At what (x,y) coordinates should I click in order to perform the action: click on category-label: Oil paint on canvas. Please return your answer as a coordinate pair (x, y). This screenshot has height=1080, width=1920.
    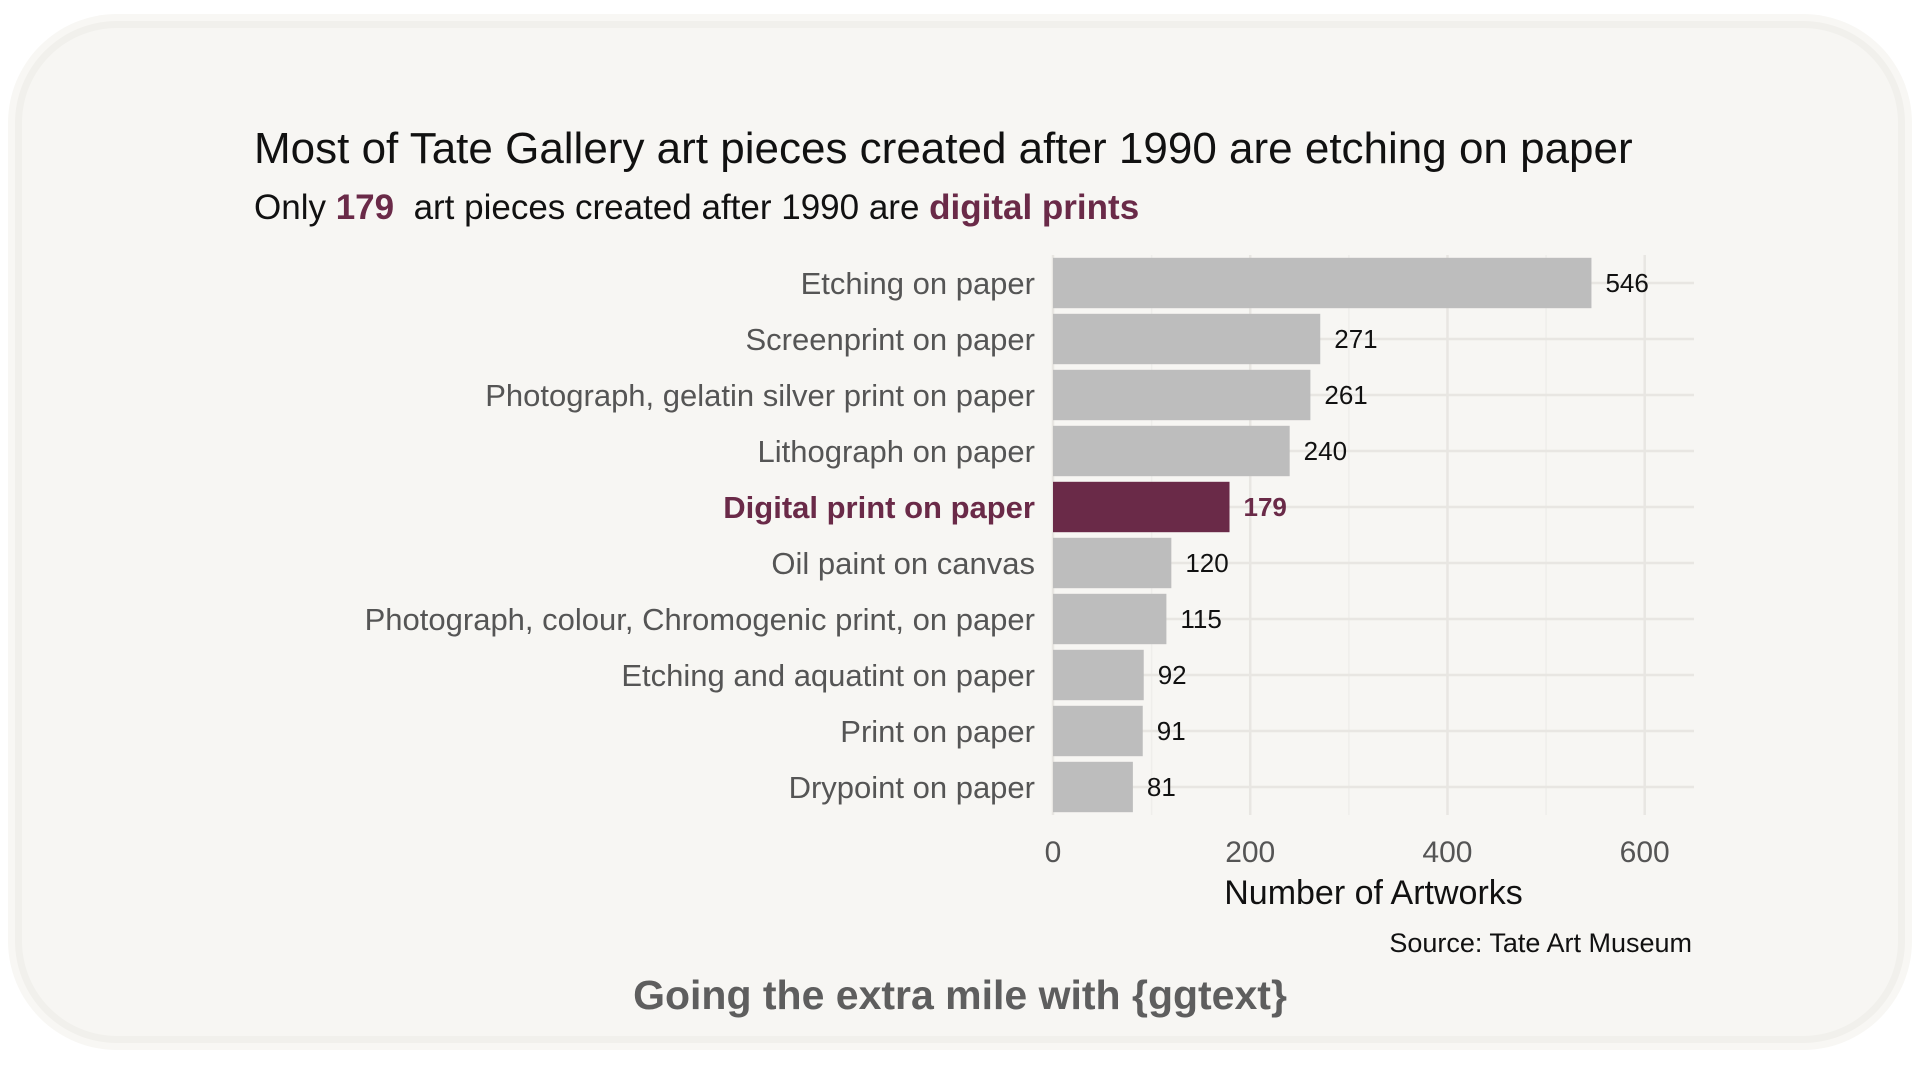
    Looking at the image, I should click on (903, 563).